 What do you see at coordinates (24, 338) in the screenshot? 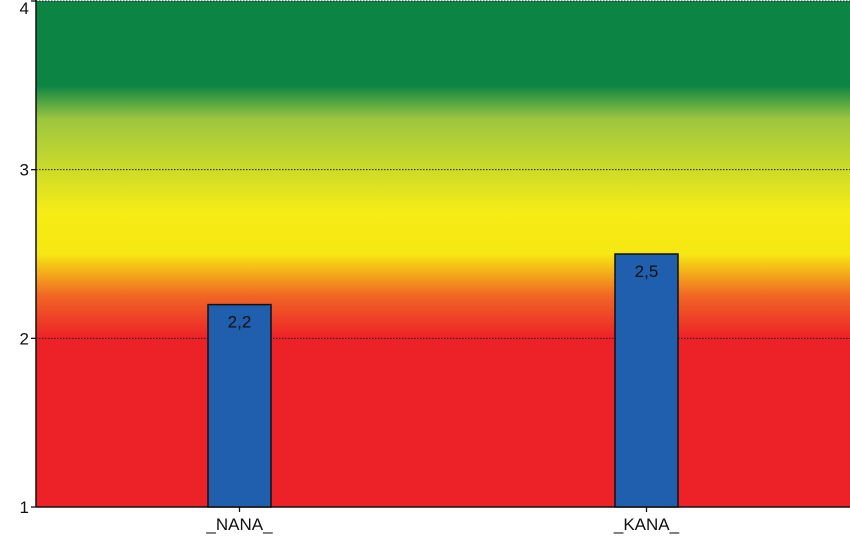
I see `y-tick-label: 2` at bounding box center [24, 338].